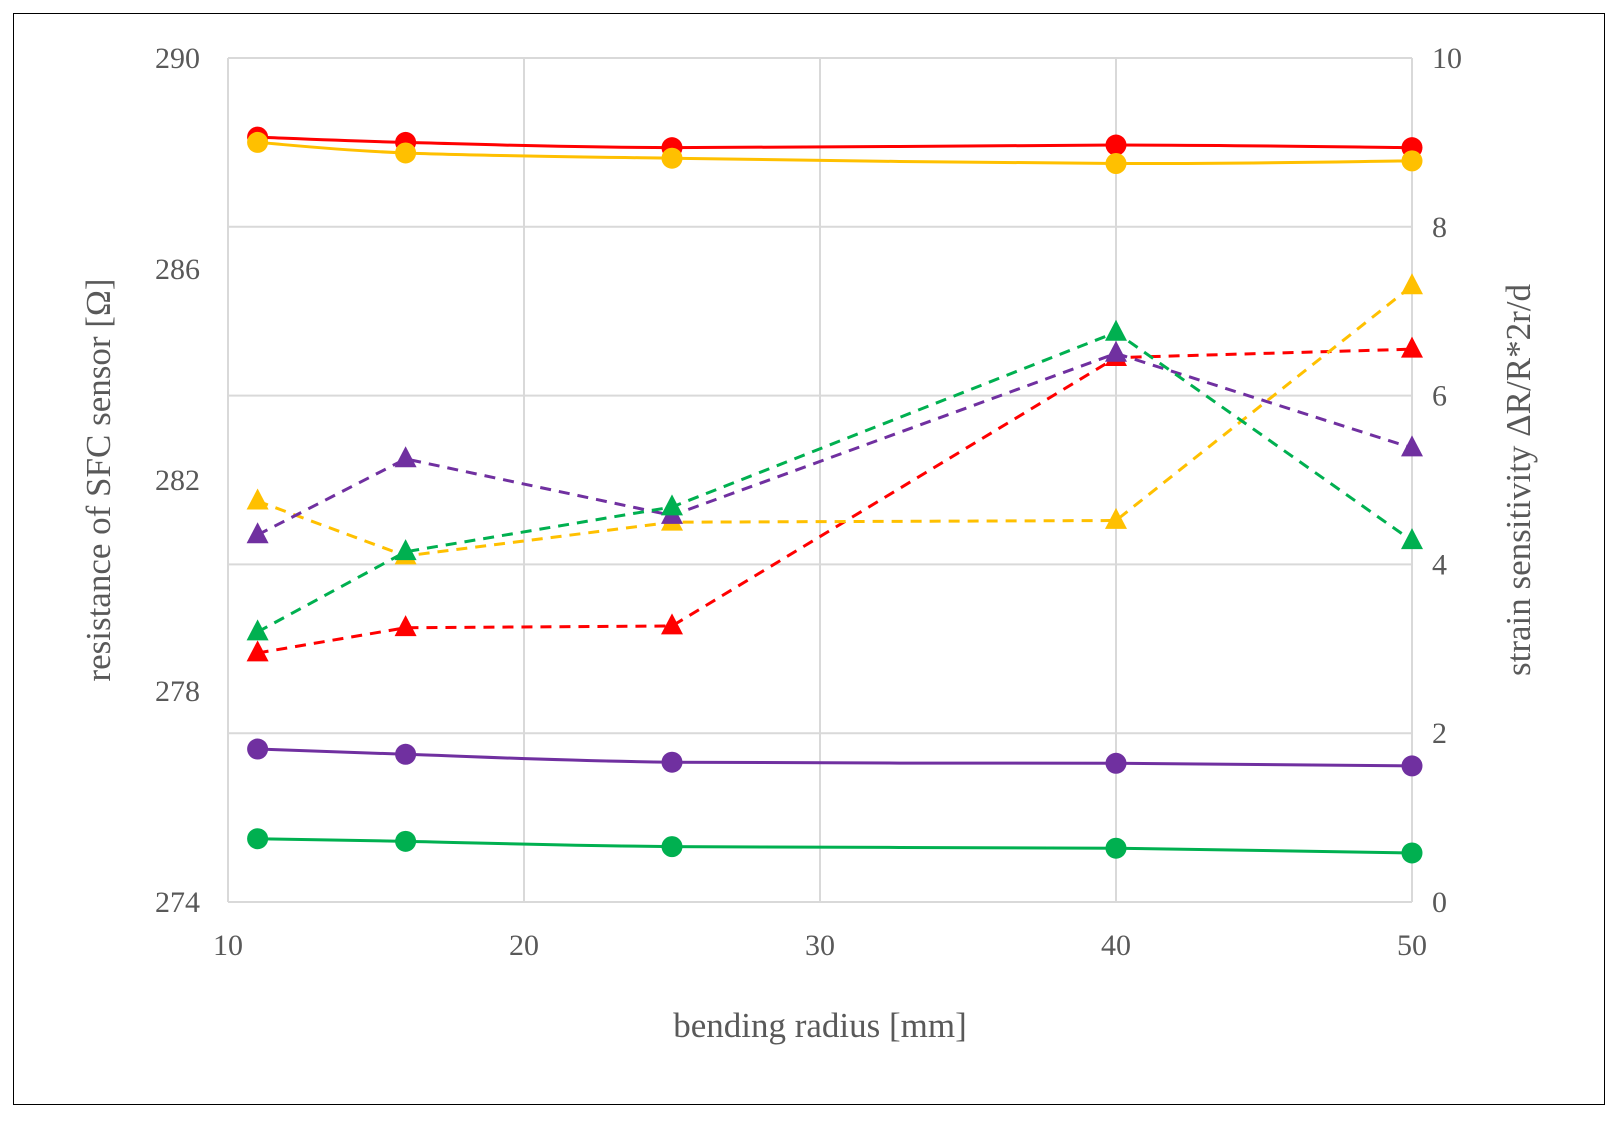 This screenshot has width=1622, height=1122. What do you see at coordinates (524, 945) in the screenshot?
I see `x-tick-label: 20` at bounding box center [524, 945].